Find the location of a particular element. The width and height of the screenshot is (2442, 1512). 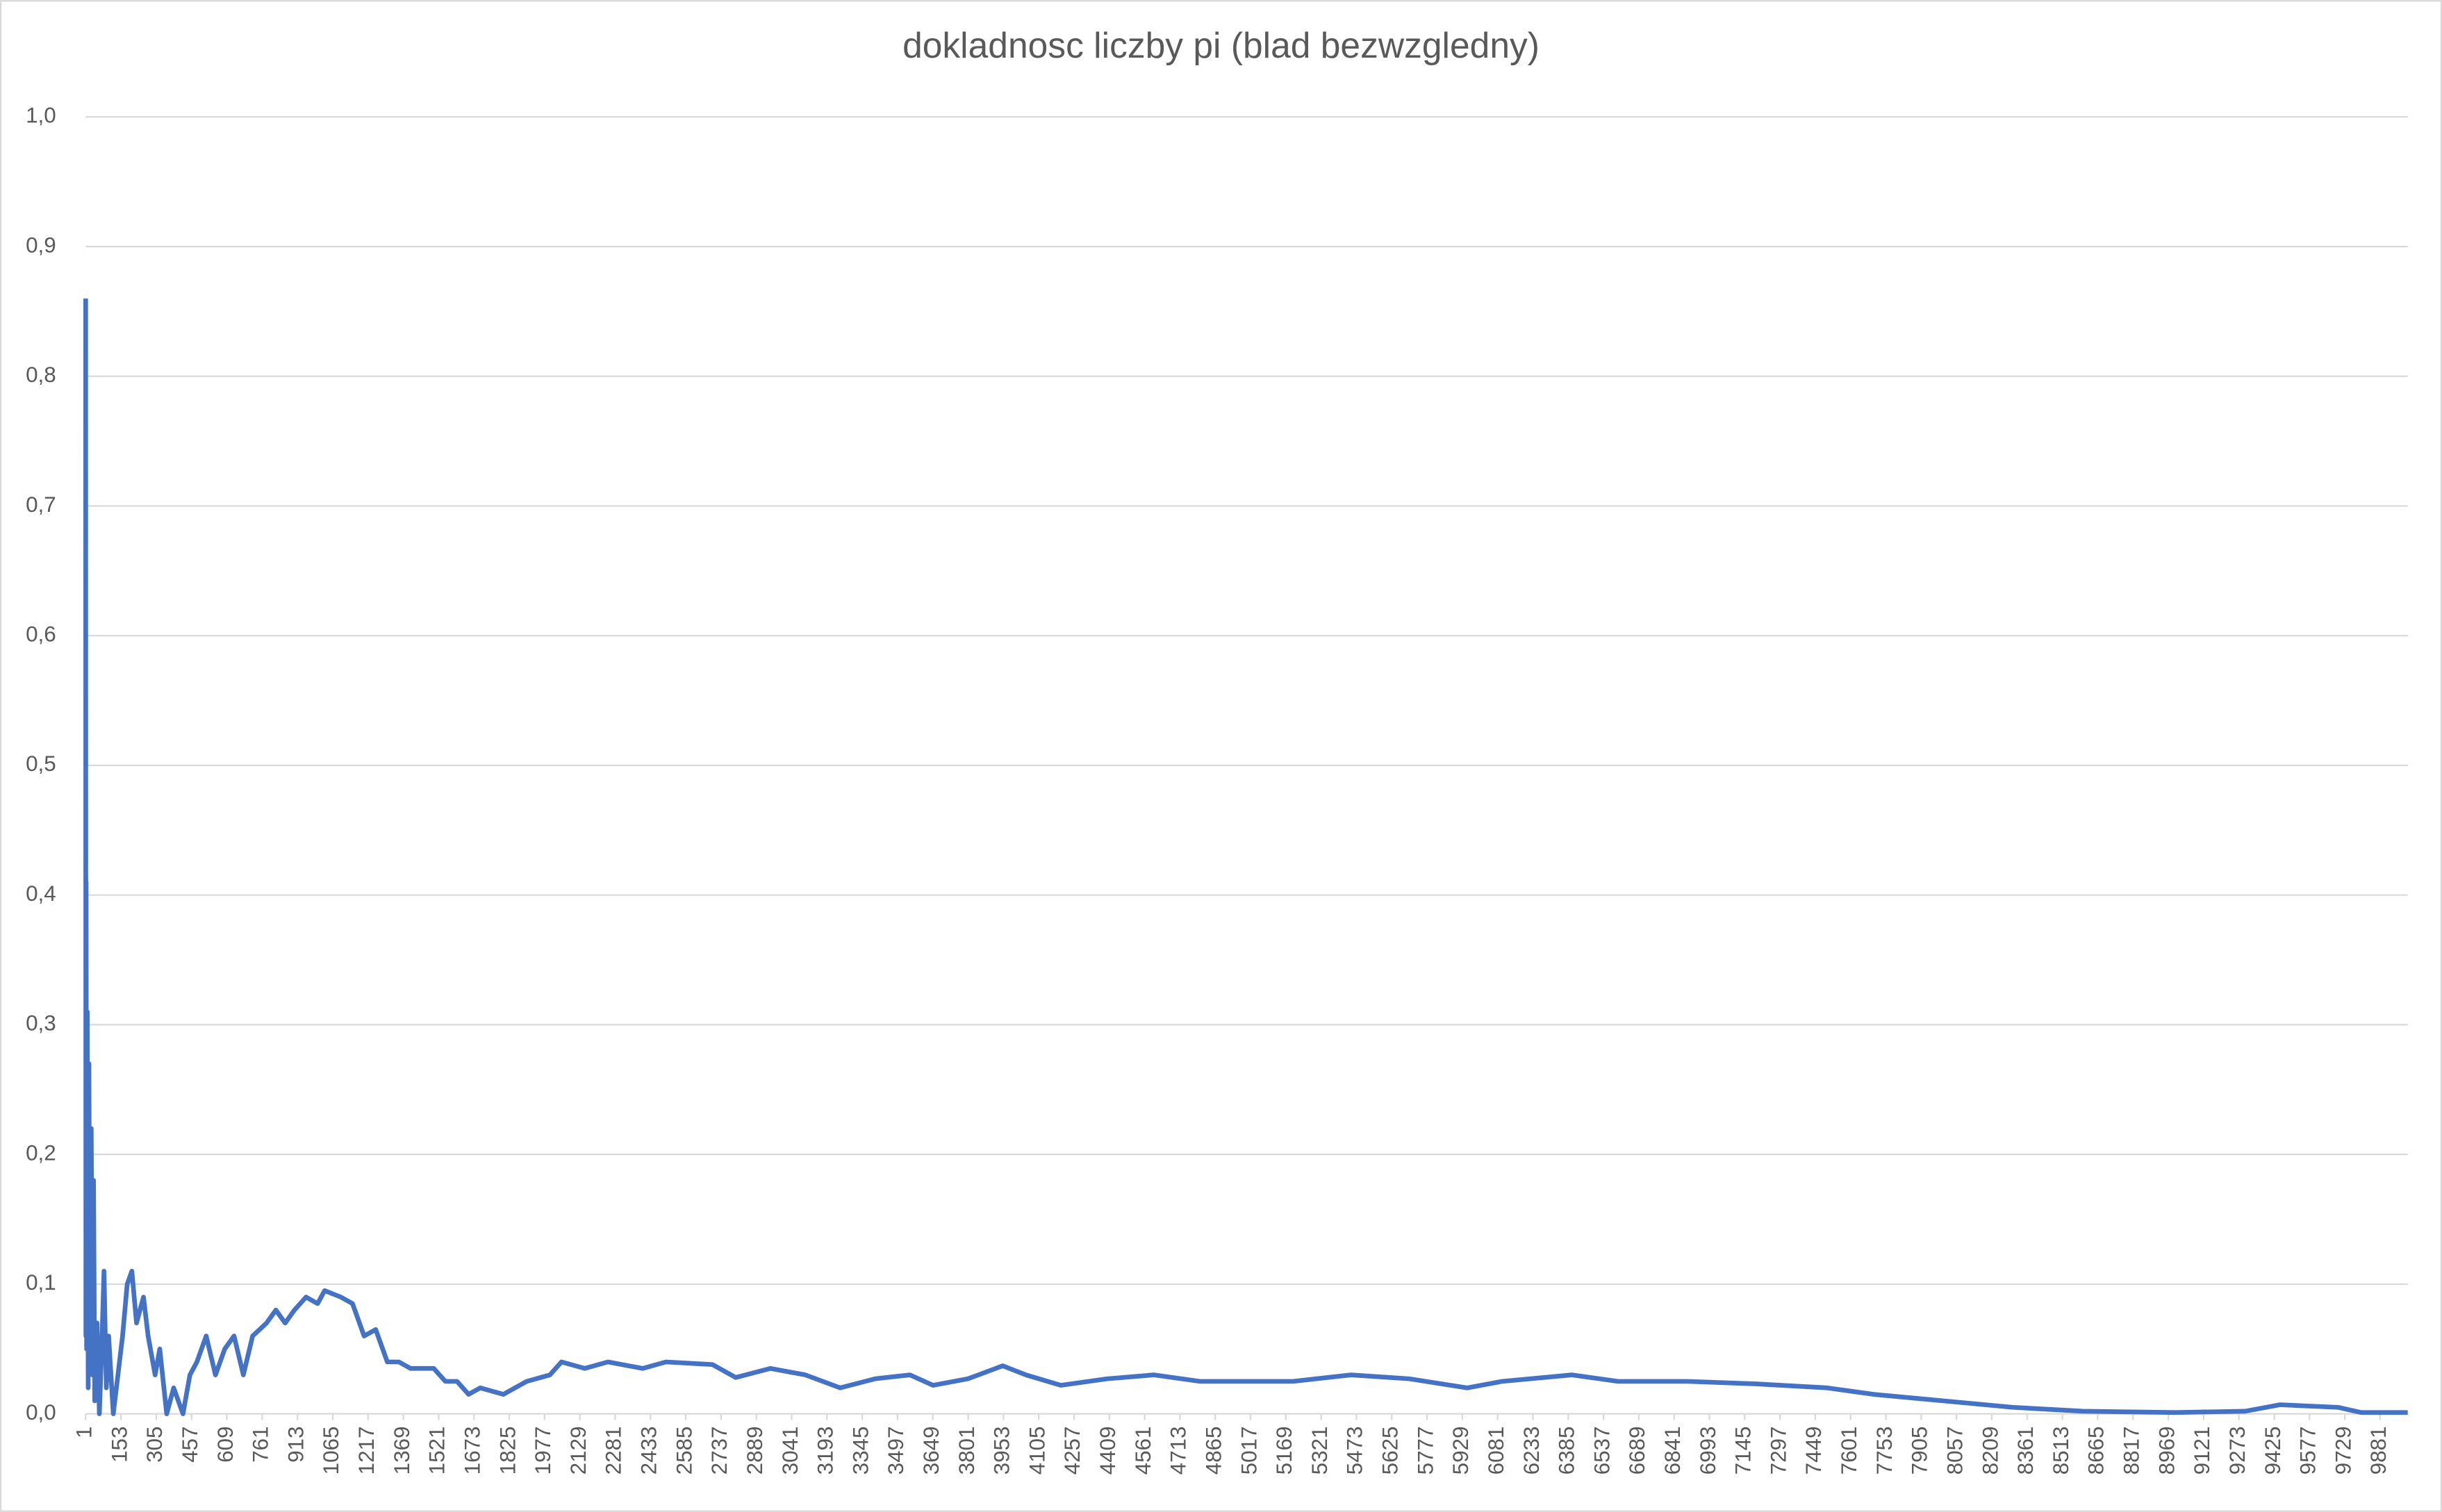

y-tick-label: 0,0 is located at coordinates (41, 1412).